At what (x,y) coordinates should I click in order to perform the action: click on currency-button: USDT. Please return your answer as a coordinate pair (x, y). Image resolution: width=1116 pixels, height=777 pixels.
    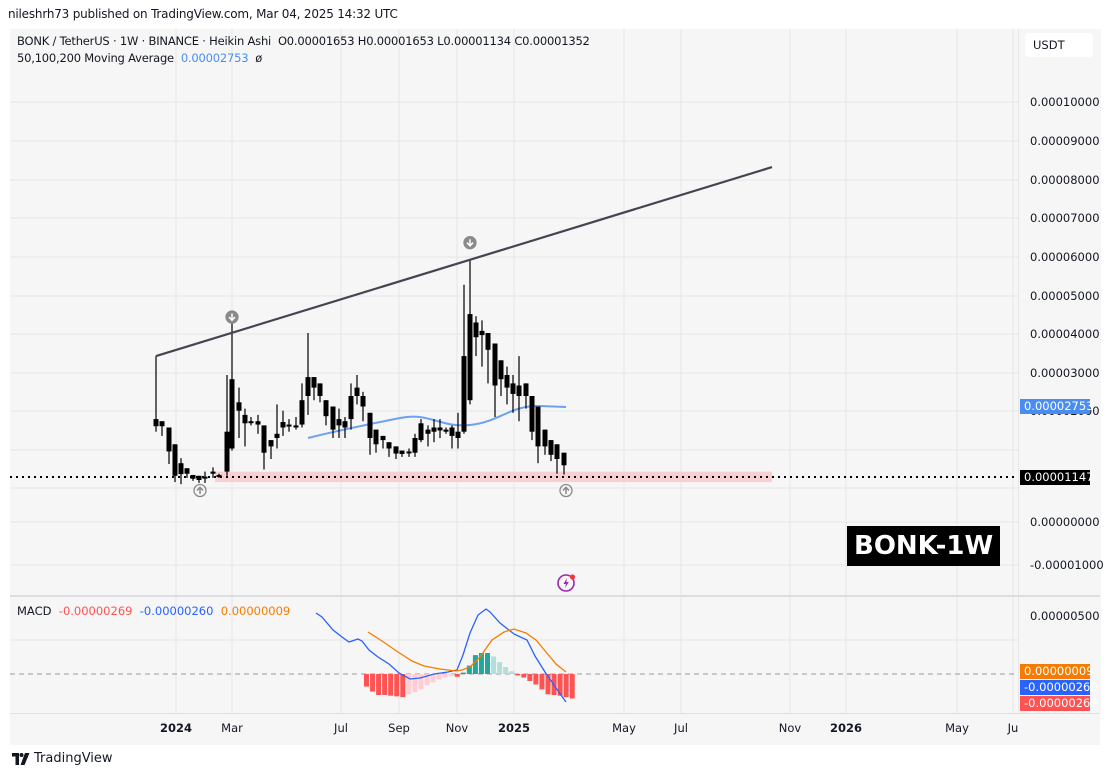
    Looking at the image, I should click on (1059, 45).